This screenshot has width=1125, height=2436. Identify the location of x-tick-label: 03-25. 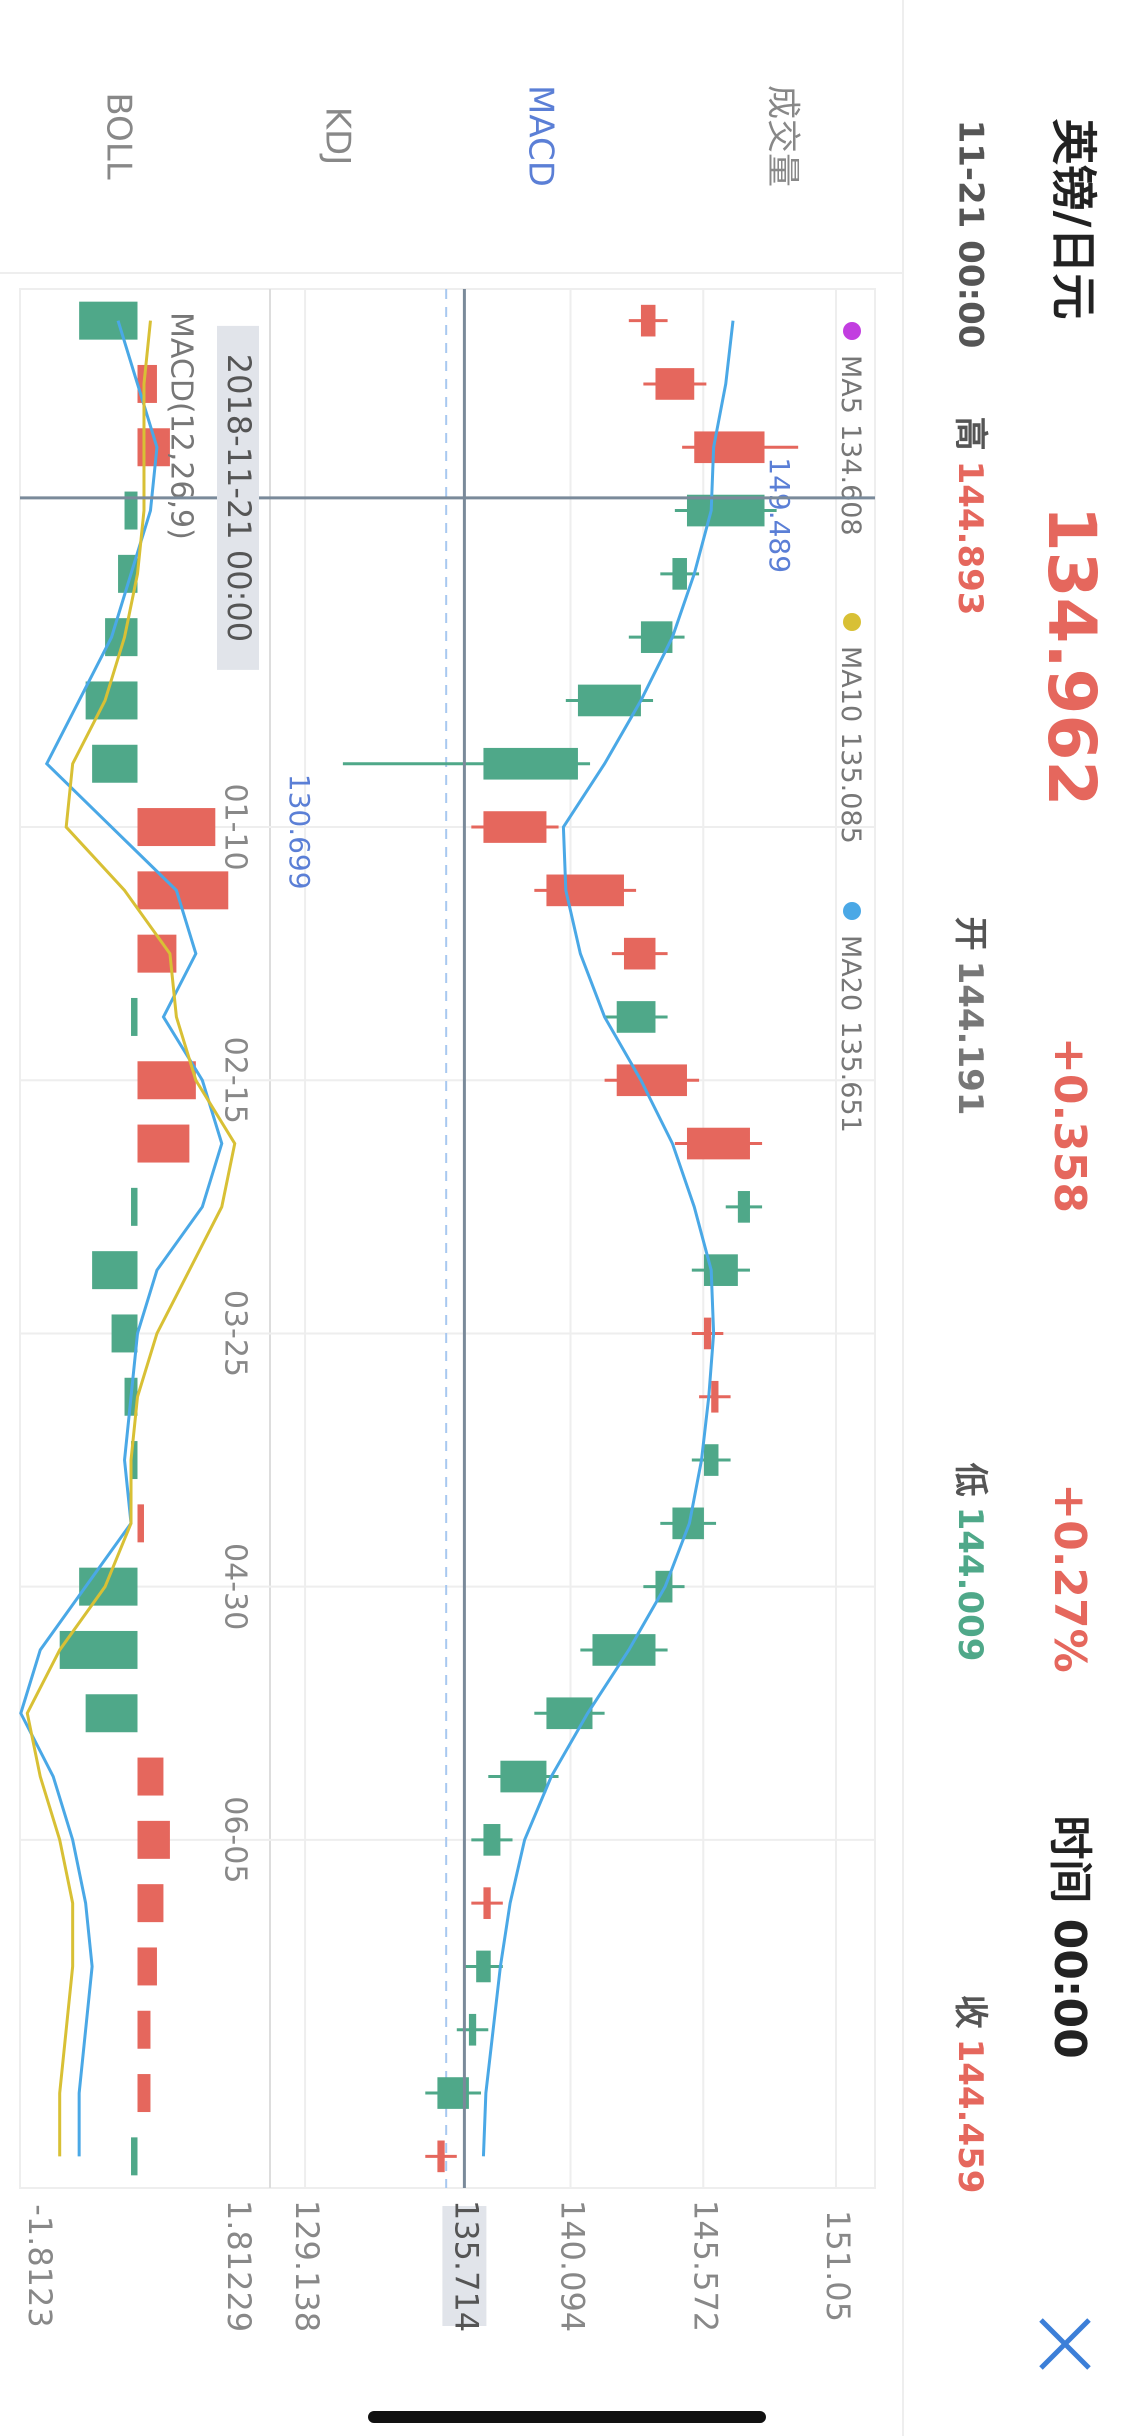
(235, 1333).